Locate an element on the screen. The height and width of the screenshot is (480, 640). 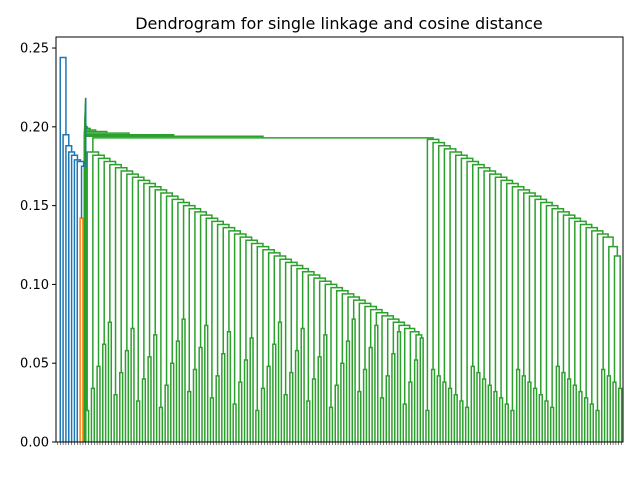
y-tick-label-0: 0.00 is located at coordinates (34, 443).